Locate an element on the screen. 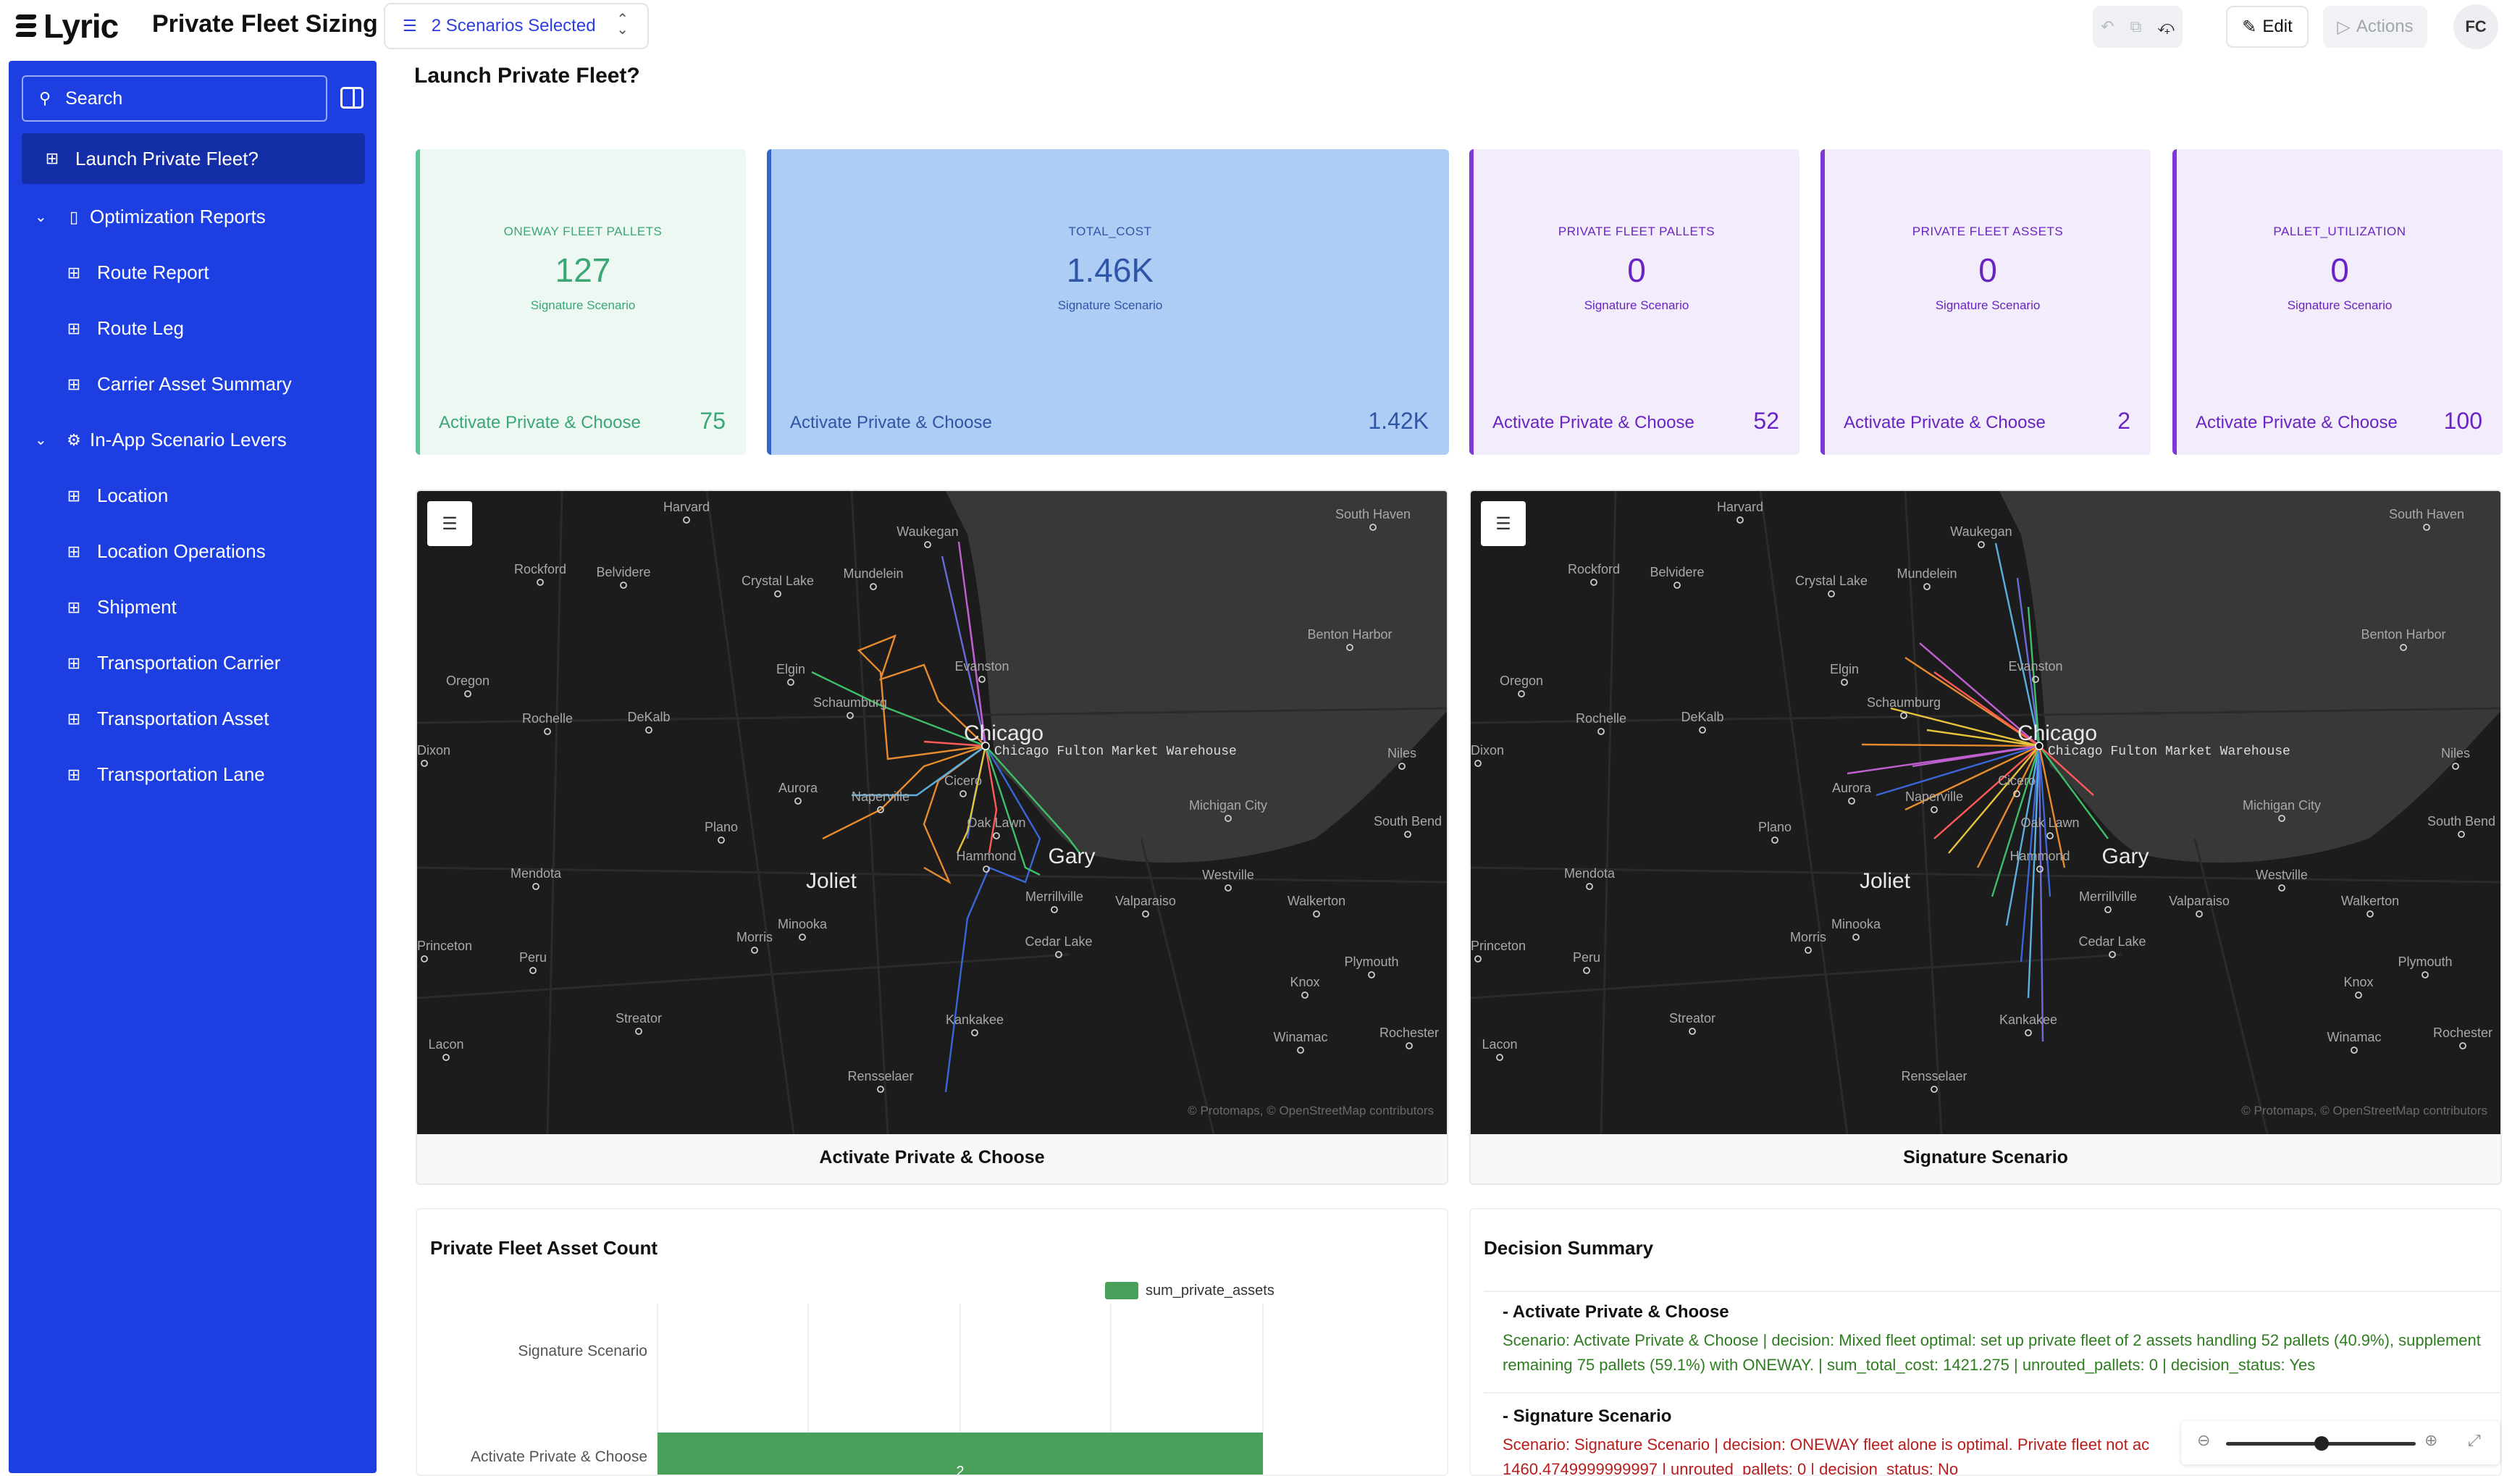  fullscreen-icon: ⤢ is located at coordinates (2474, 1440).